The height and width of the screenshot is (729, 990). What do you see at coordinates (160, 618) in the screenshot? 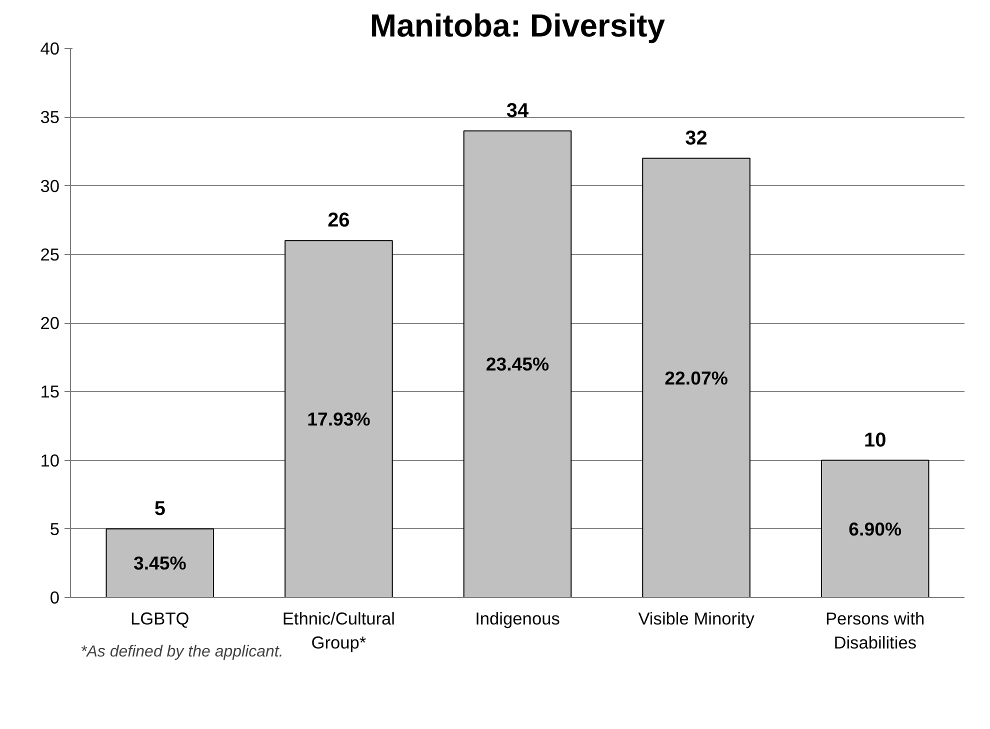
I see `x-tick-label: LGBTQ` at bounding box center [160, 618].